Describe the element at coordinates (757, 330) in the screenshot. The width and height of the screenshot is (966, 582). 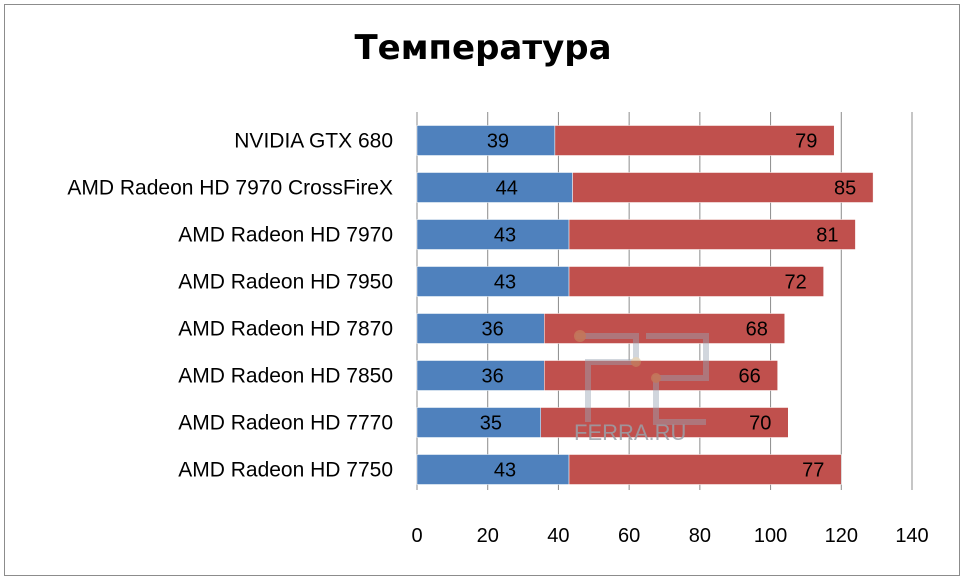
I see `data-label: 68` at that location.